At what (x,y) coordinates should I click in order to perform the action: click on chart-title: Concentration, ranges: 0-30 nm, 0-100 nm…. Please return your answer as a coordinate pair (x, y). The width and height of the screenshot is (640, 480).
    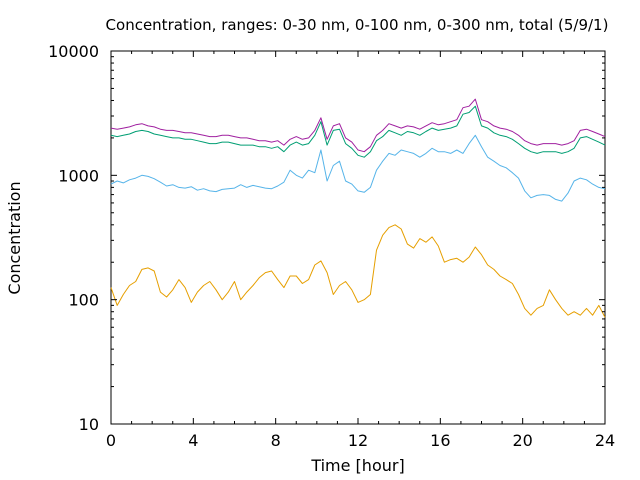
    Looking at the image, I should click on (357, 25).